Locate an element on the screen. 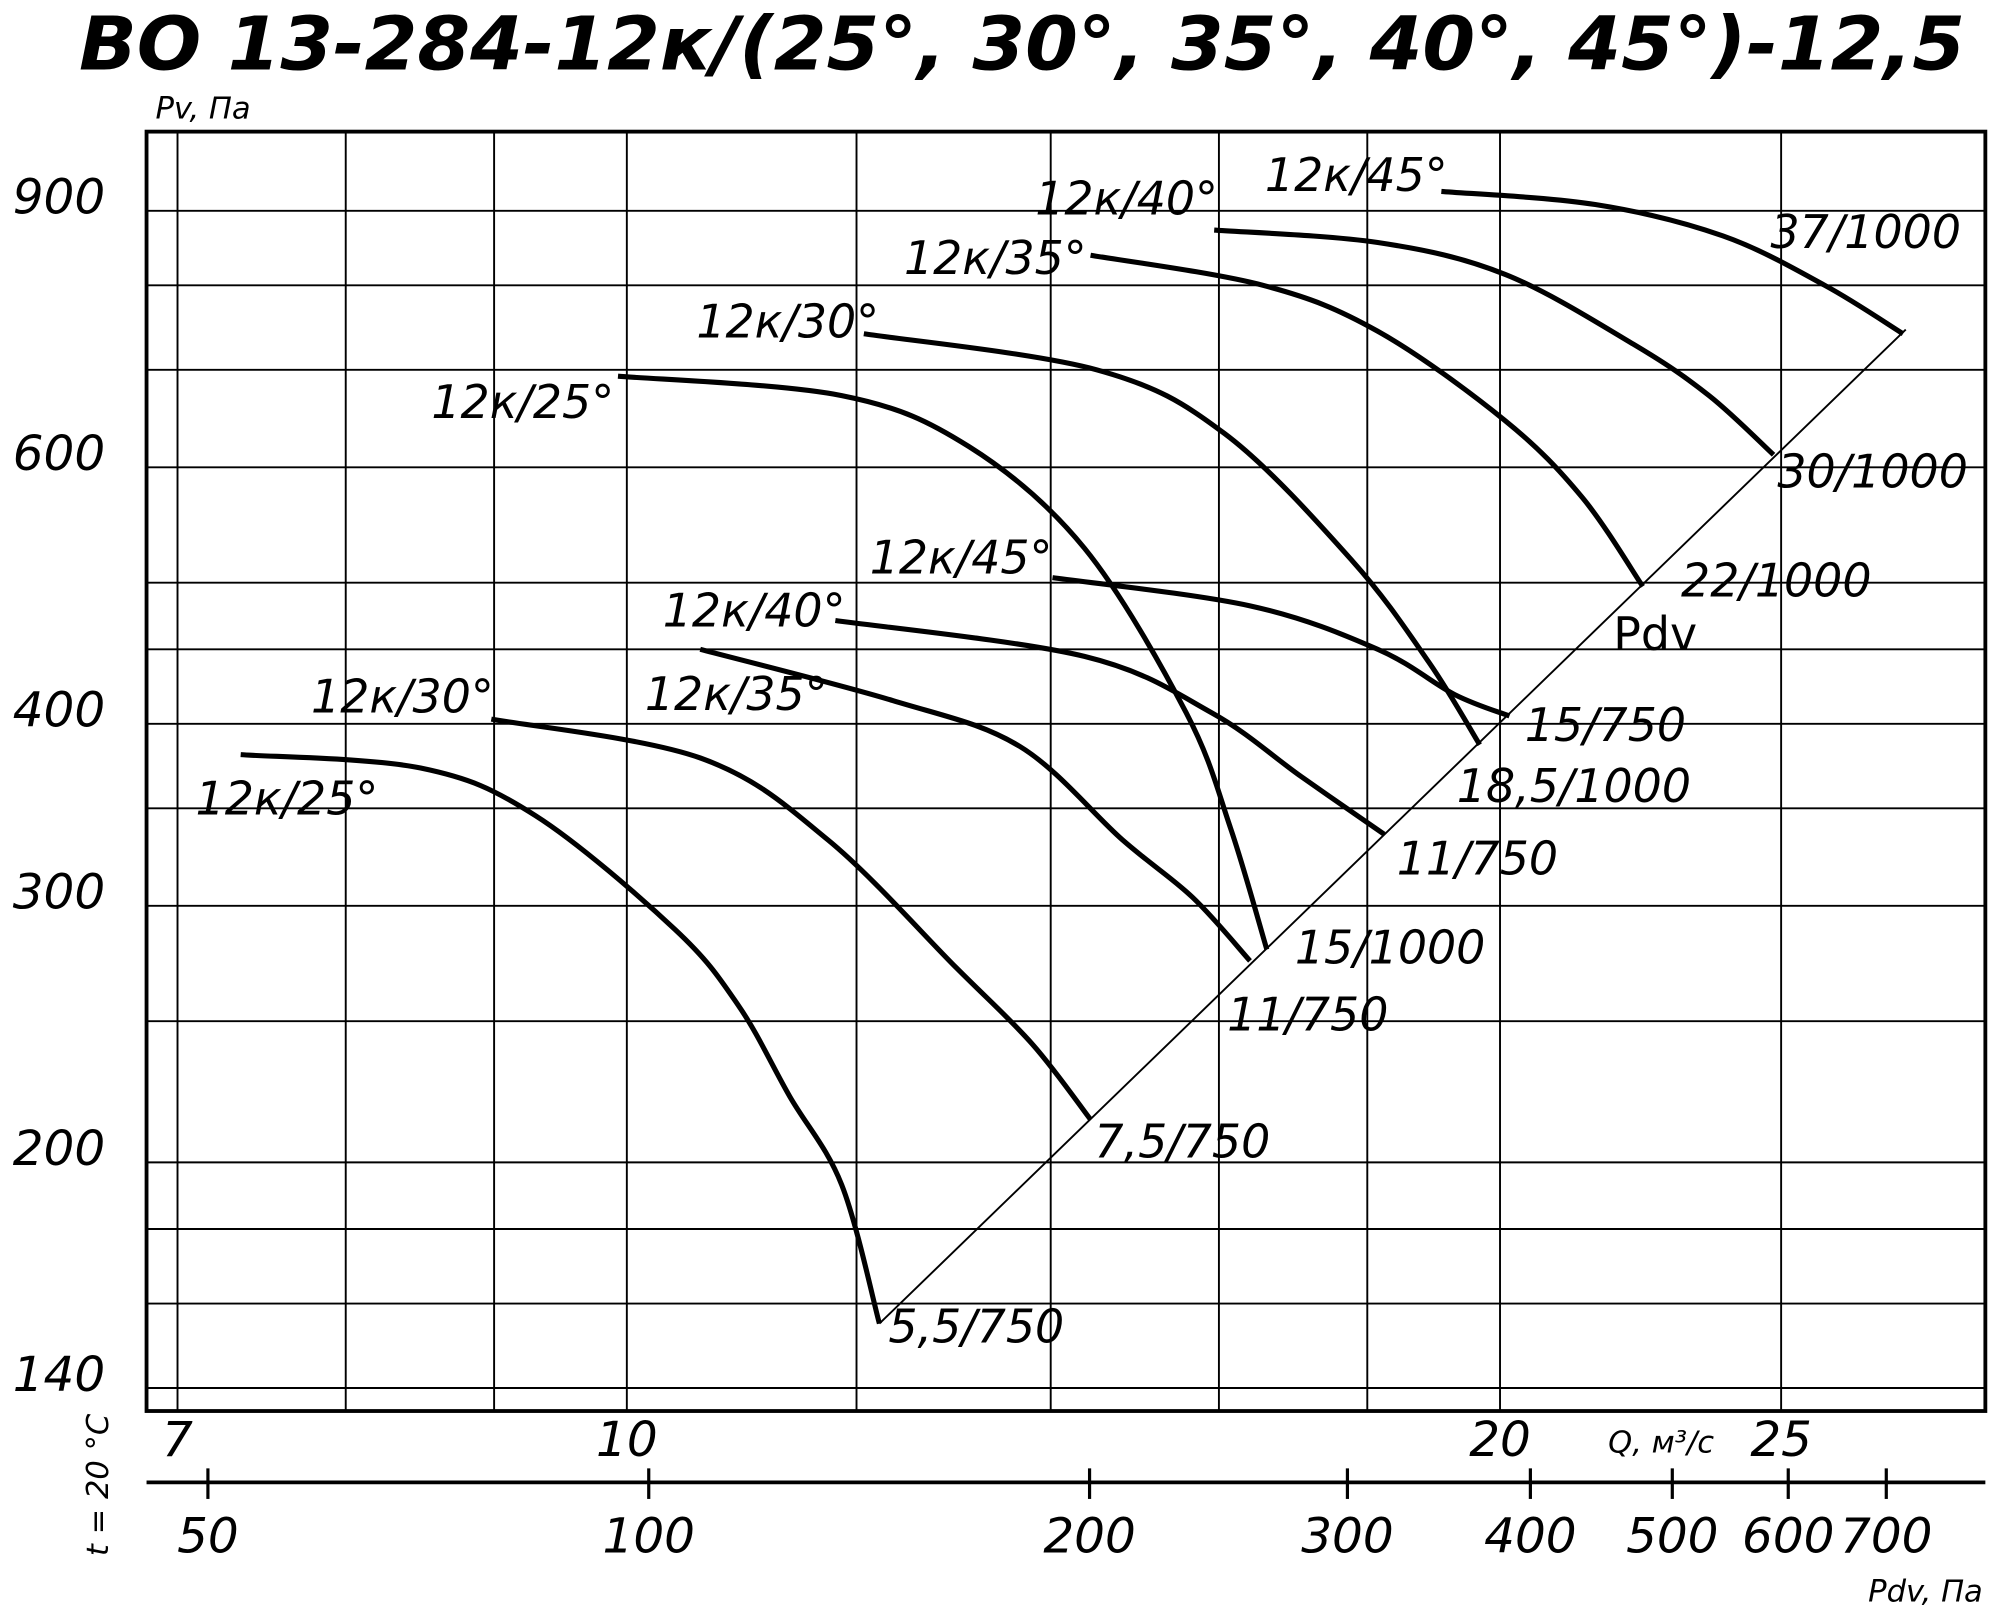  x-tick-label: 7 is located at coordinates (177, 1440).